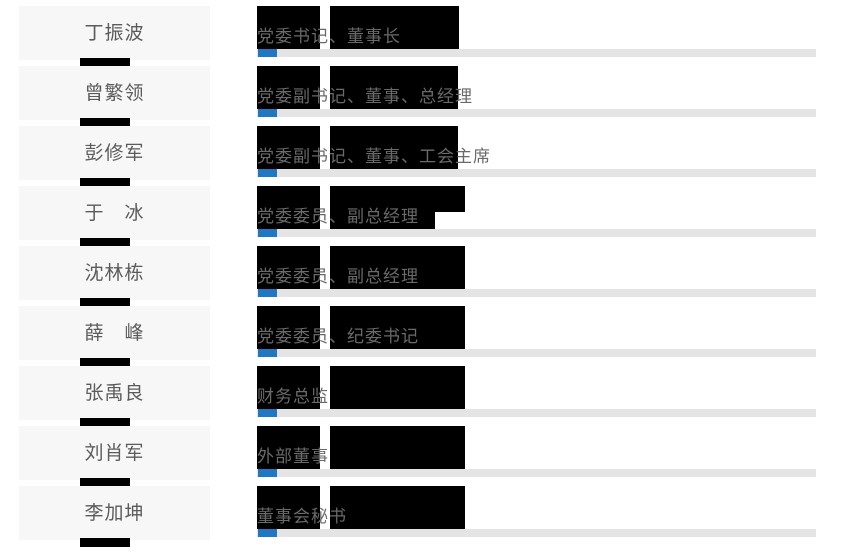  I want to click on person-name-cell: 张禹良, so click(114, 393).